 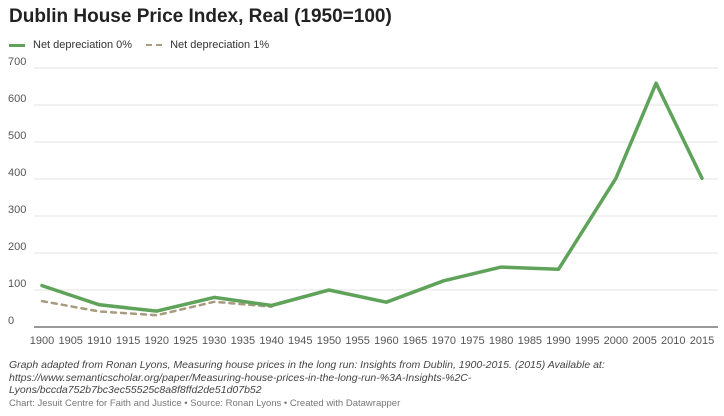 I want to click on y-tick-label: 0, so click(x=11, y=321).